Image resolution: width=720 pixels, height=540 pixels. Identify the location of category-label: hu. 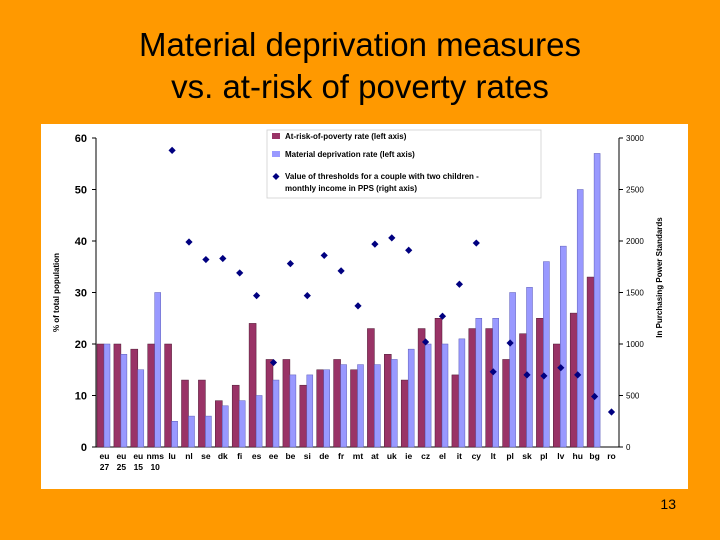
(578, 456).